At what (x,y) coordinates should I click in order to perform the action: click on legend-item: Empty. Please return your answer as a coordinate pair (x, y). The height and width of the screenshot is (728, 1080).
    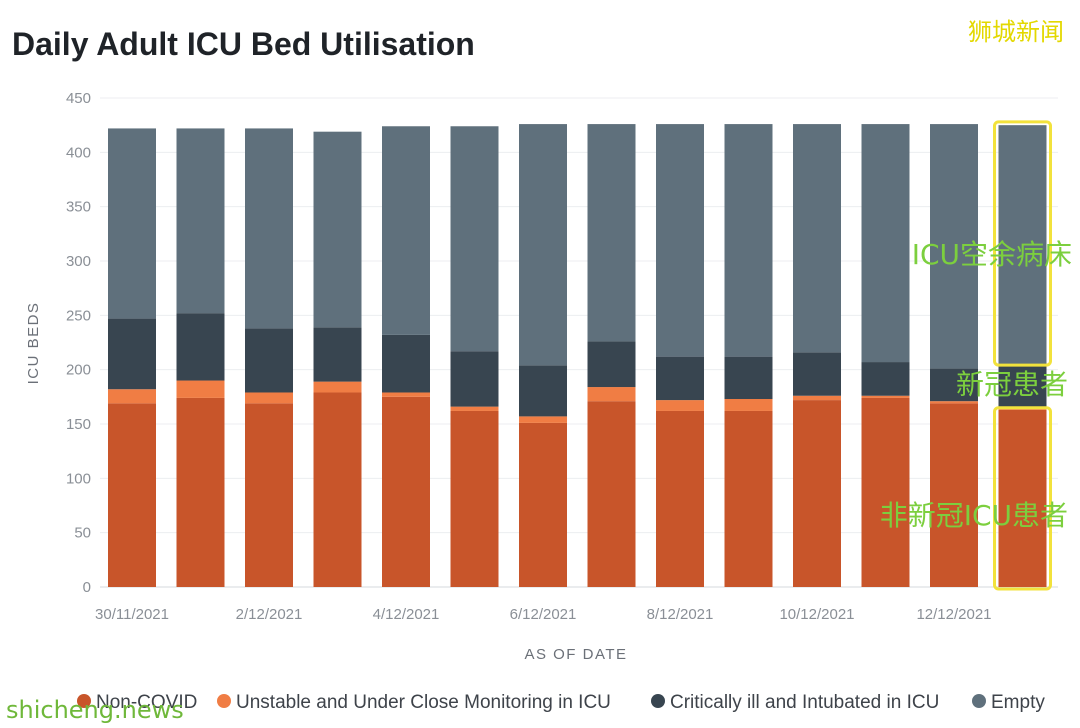
    Looking at the image, I should click on (1008, 702).